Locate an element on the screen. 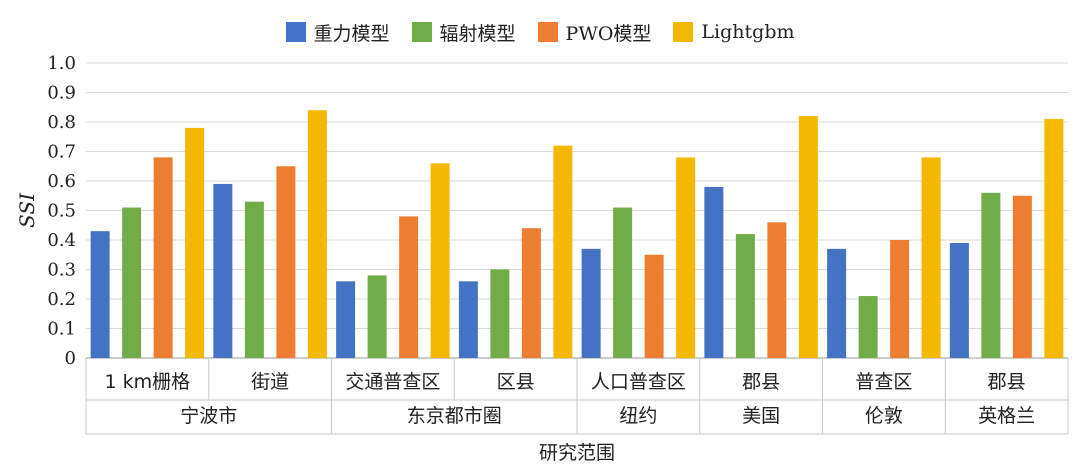  legend-swatch-radiation is located at coordinates (421, 32).